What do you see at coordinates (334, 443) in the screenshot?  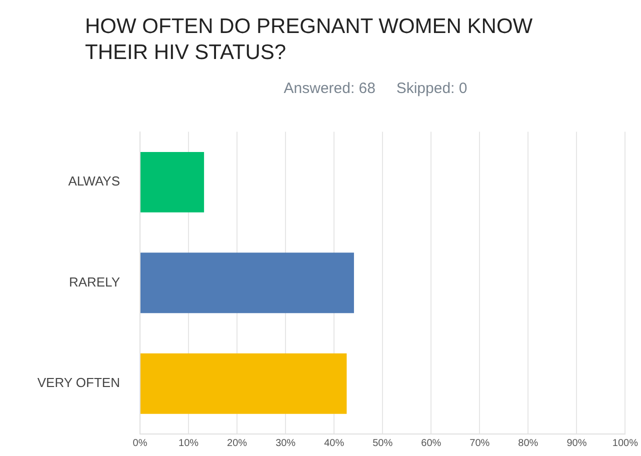 I see `x-tick-label: 40%` at bounding box center [334, 443].